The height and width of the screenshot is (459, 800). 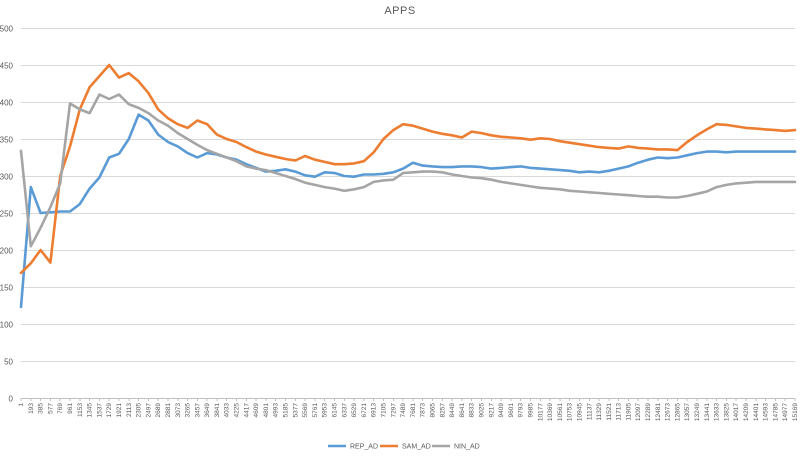 What do you see at coordinates (11, 399) in the screenshot?
I see `y-tick-label: 0` at bounding box center [11, 399].